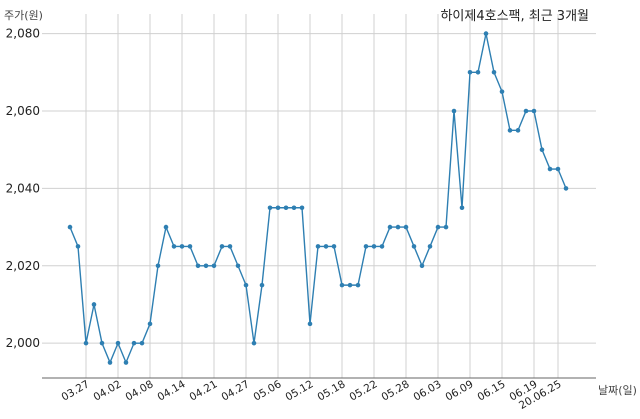 The height and width of the screenshot is (419, 640). Describe the element at coordinates (267, 391) in the screenshot. I see `x-tick-label: 05.06` at that location.